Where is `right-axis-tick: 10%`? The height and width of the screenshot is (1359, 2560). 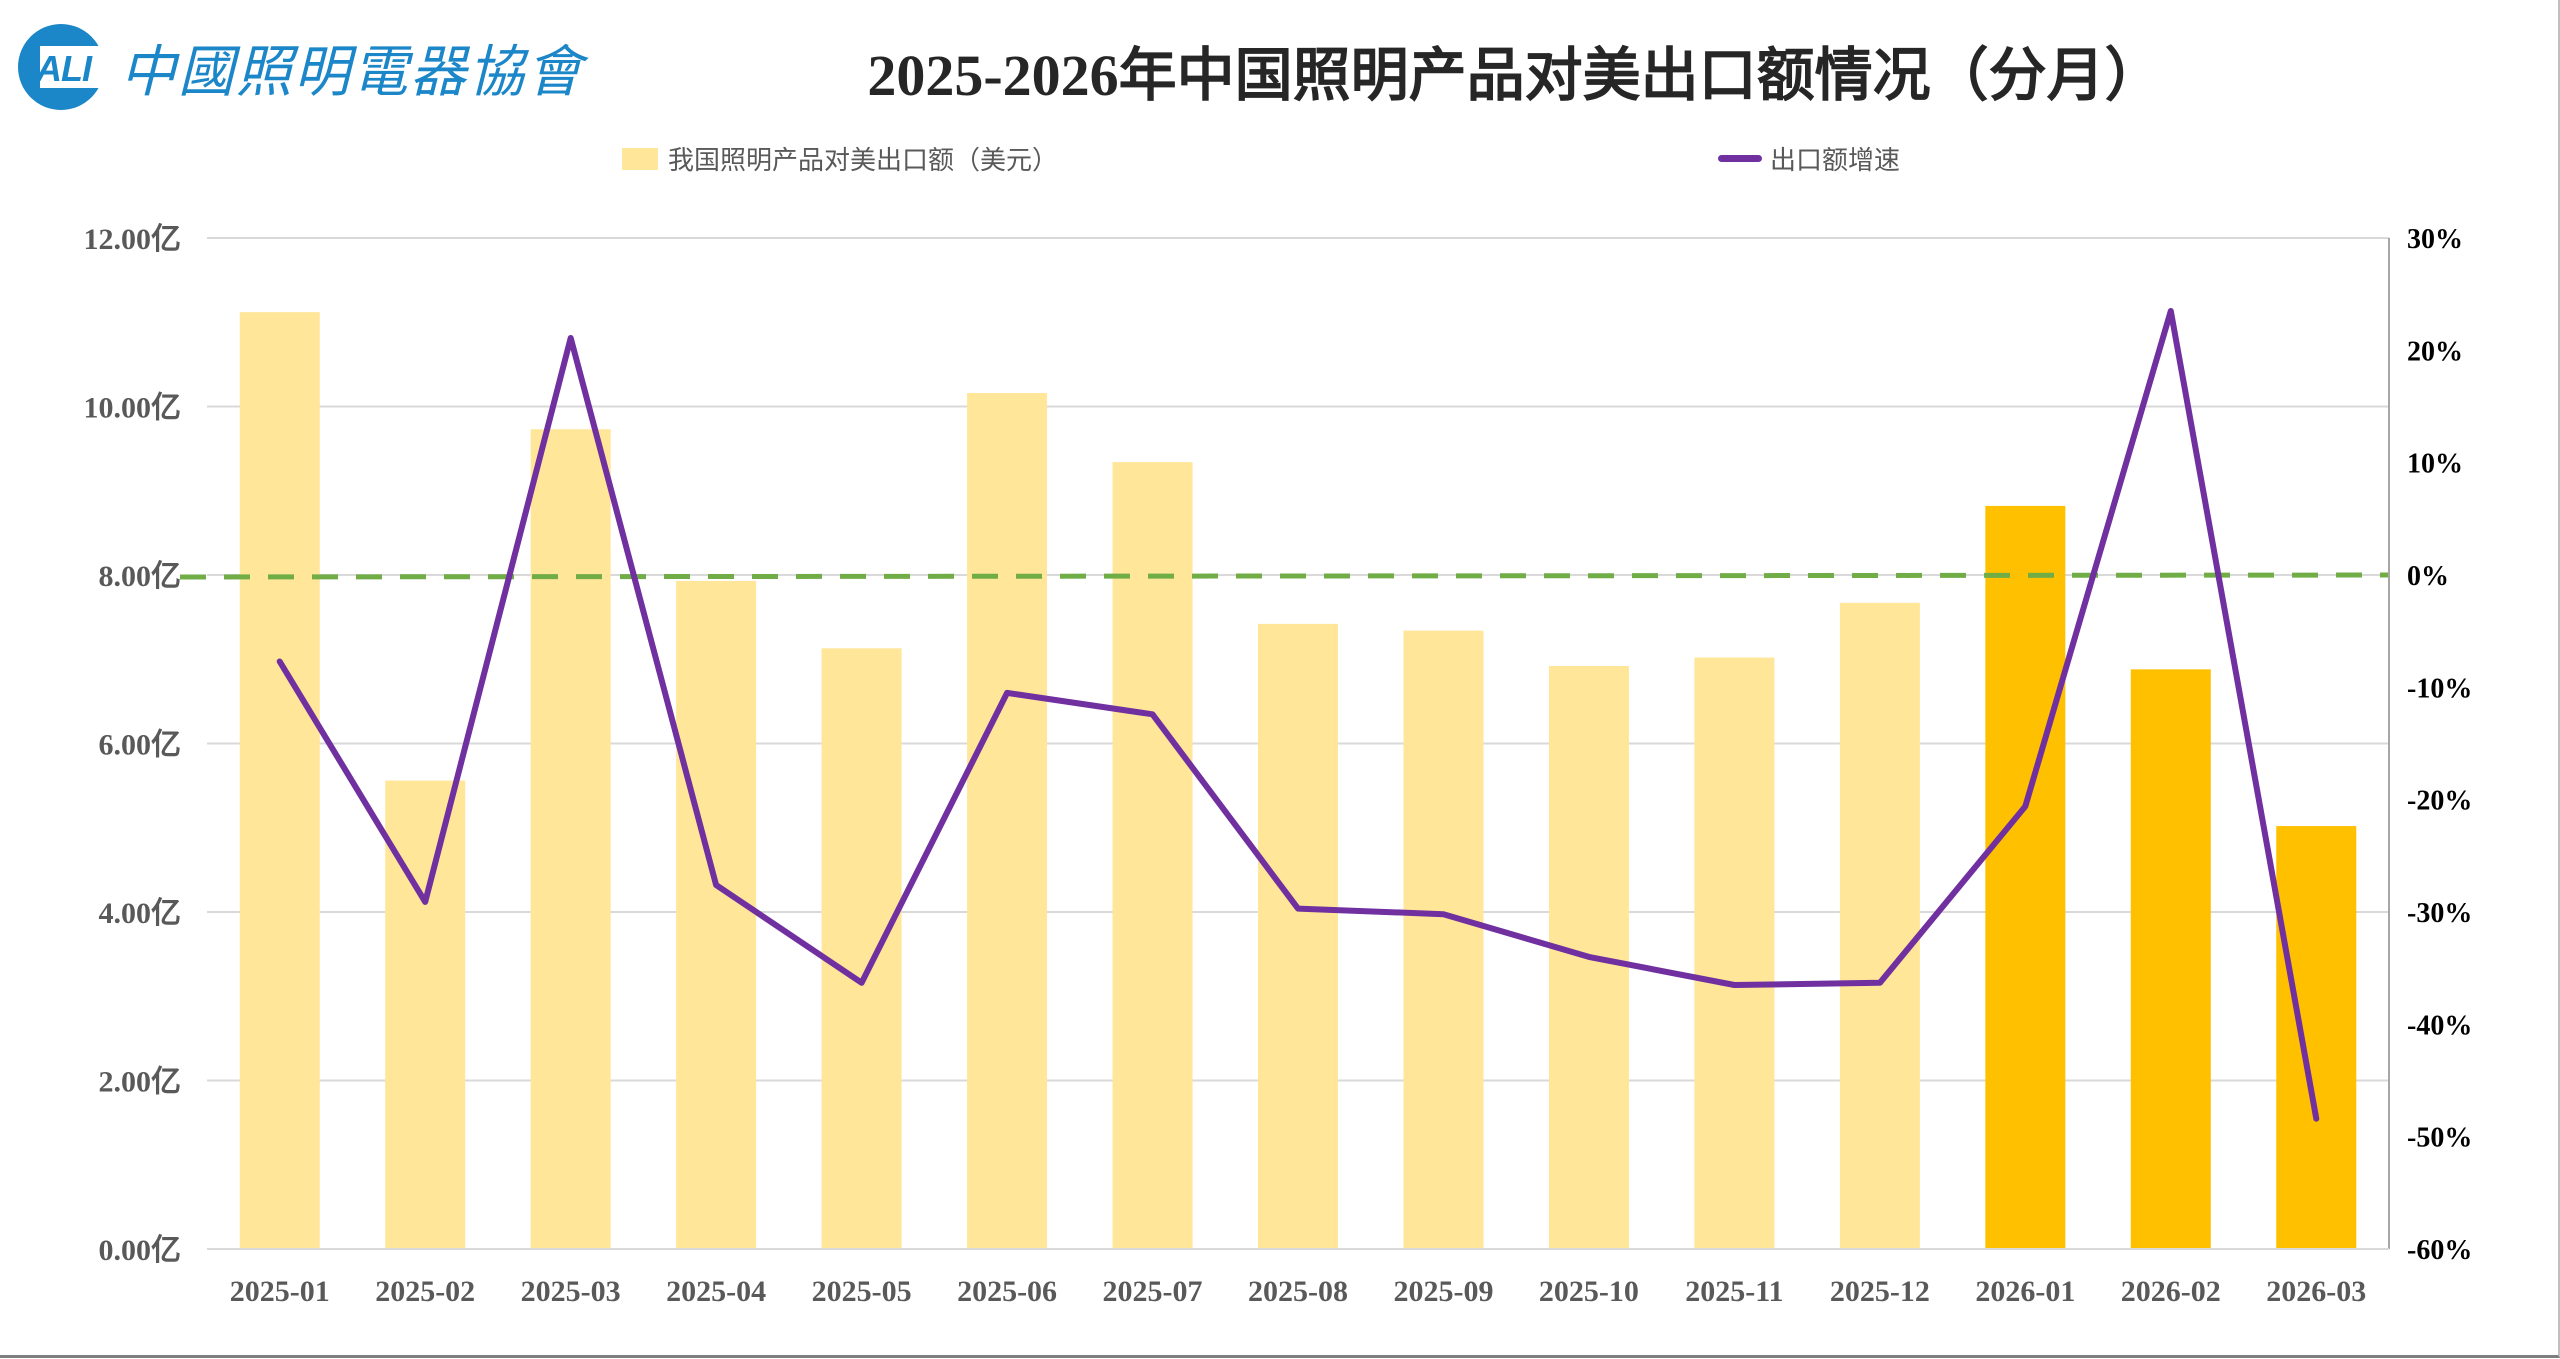
right-axis-tick: 10% is located at coordinates (2435, 464).